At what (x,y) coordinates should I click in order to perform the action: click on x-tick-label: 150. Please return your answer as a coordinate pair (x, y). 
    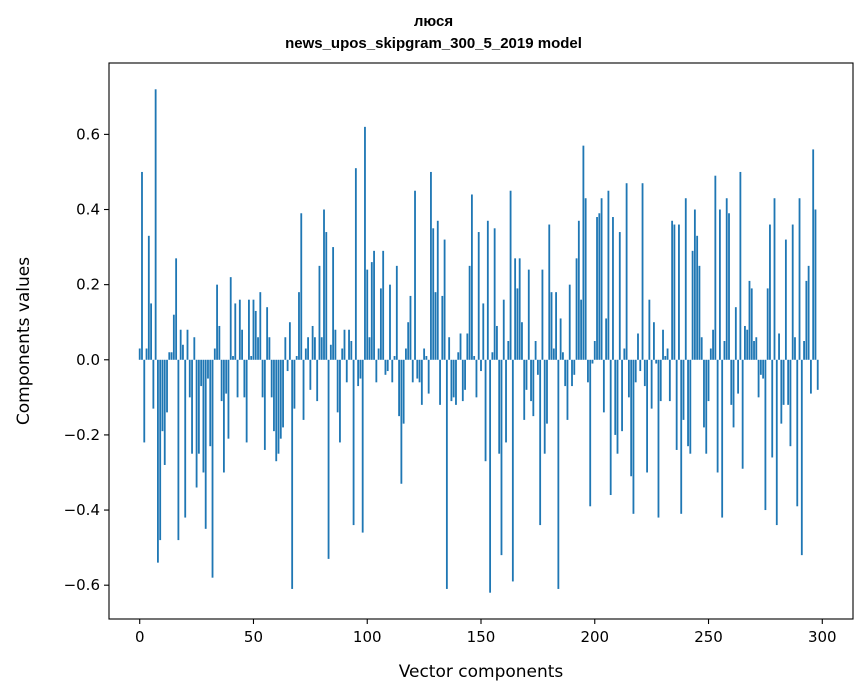
    Looking at the image, I should click on (481, 637).